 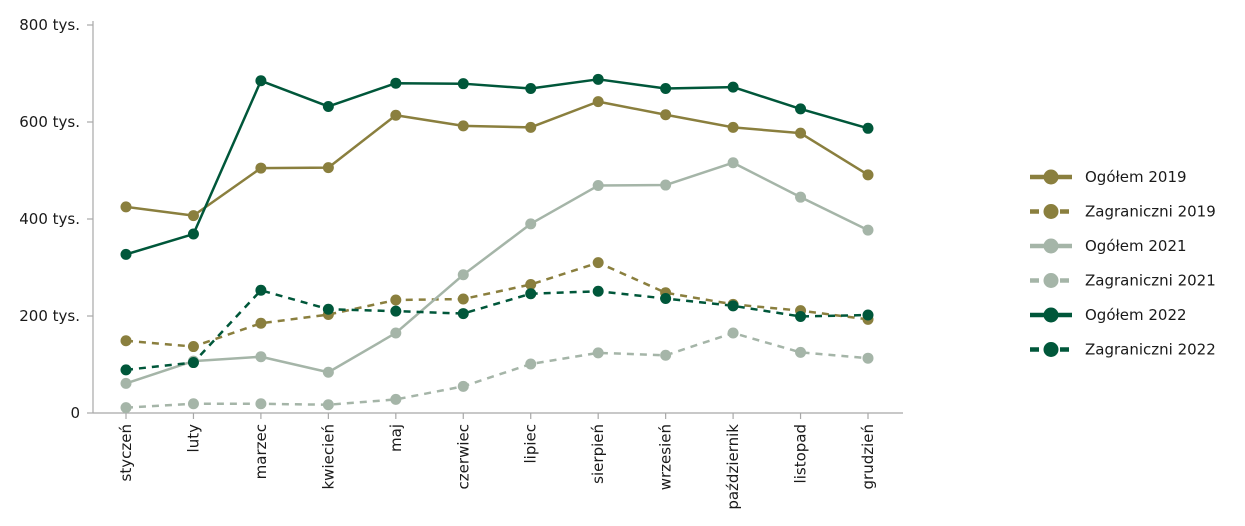 I want to click on x-tick-label: marzec, so click(x=261, y=451).